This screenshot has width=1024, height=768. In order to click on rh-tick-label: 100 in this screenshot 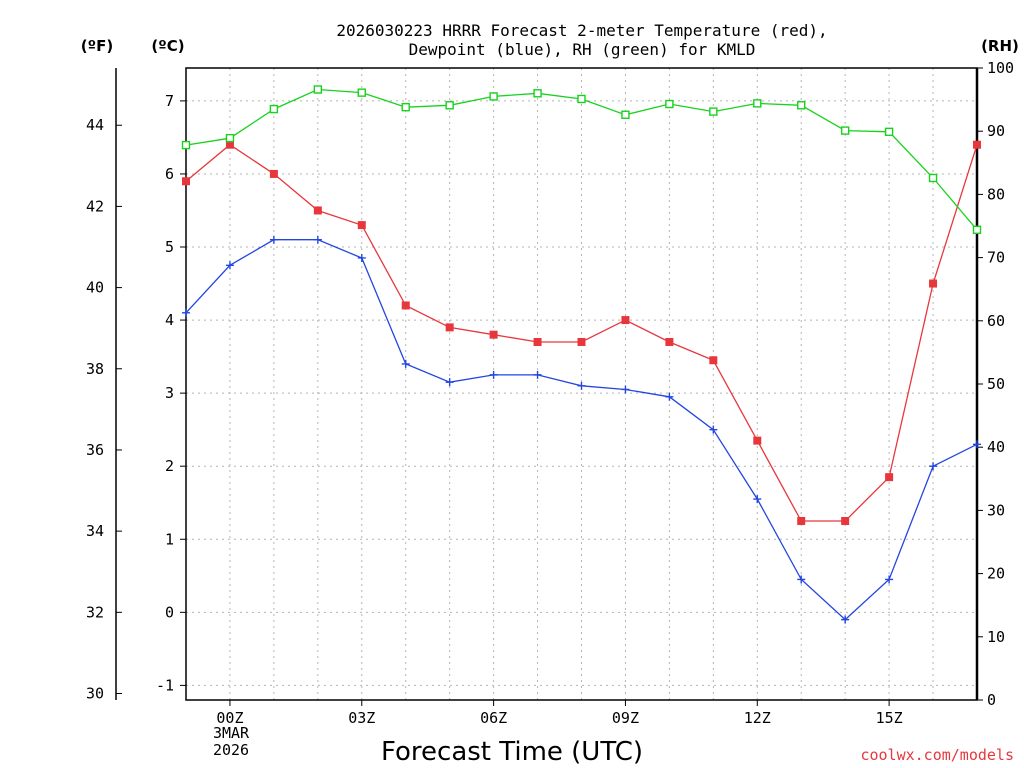, I will do `click(1000, 68)`.